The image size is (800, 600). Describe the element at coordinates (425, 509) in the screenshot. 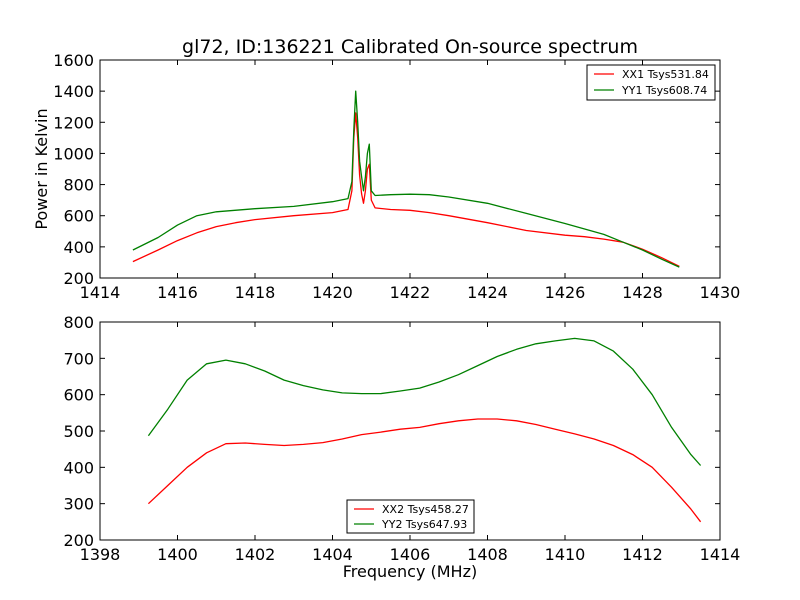

I see `bottom-legend-label-xx2: XX2 Tsys458.27` at that location.